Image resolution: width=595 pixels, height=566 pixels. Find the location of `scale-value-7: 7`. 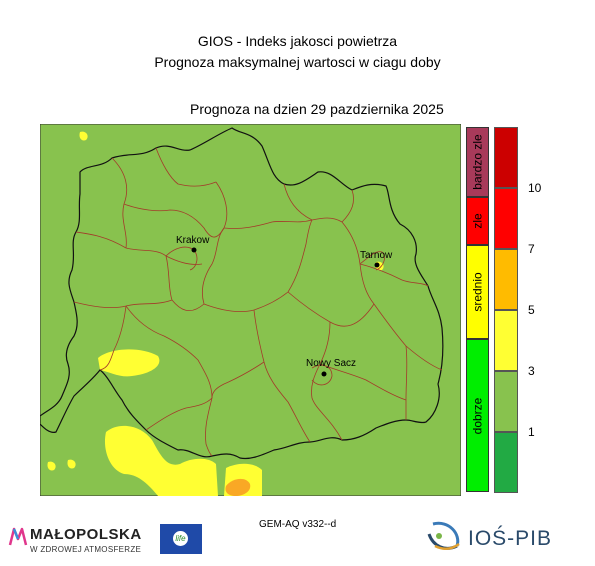

scale-value-7: 7 is located at coordinates (531, 249).